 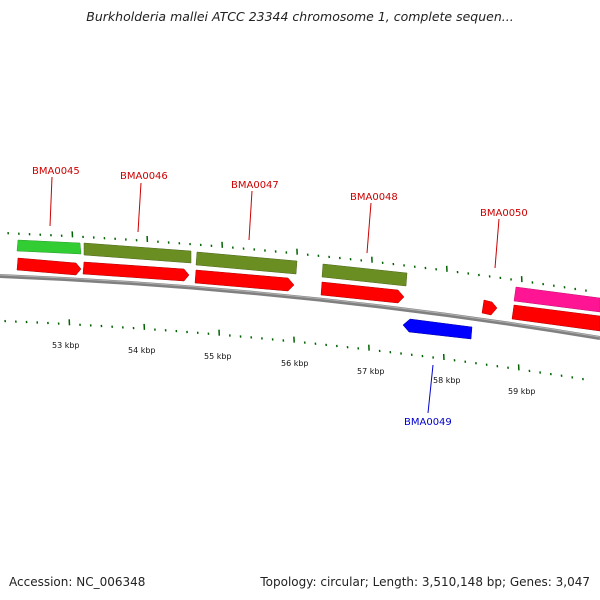 I want to click on gene-bar-bma0046, so click(x=137, y=253).